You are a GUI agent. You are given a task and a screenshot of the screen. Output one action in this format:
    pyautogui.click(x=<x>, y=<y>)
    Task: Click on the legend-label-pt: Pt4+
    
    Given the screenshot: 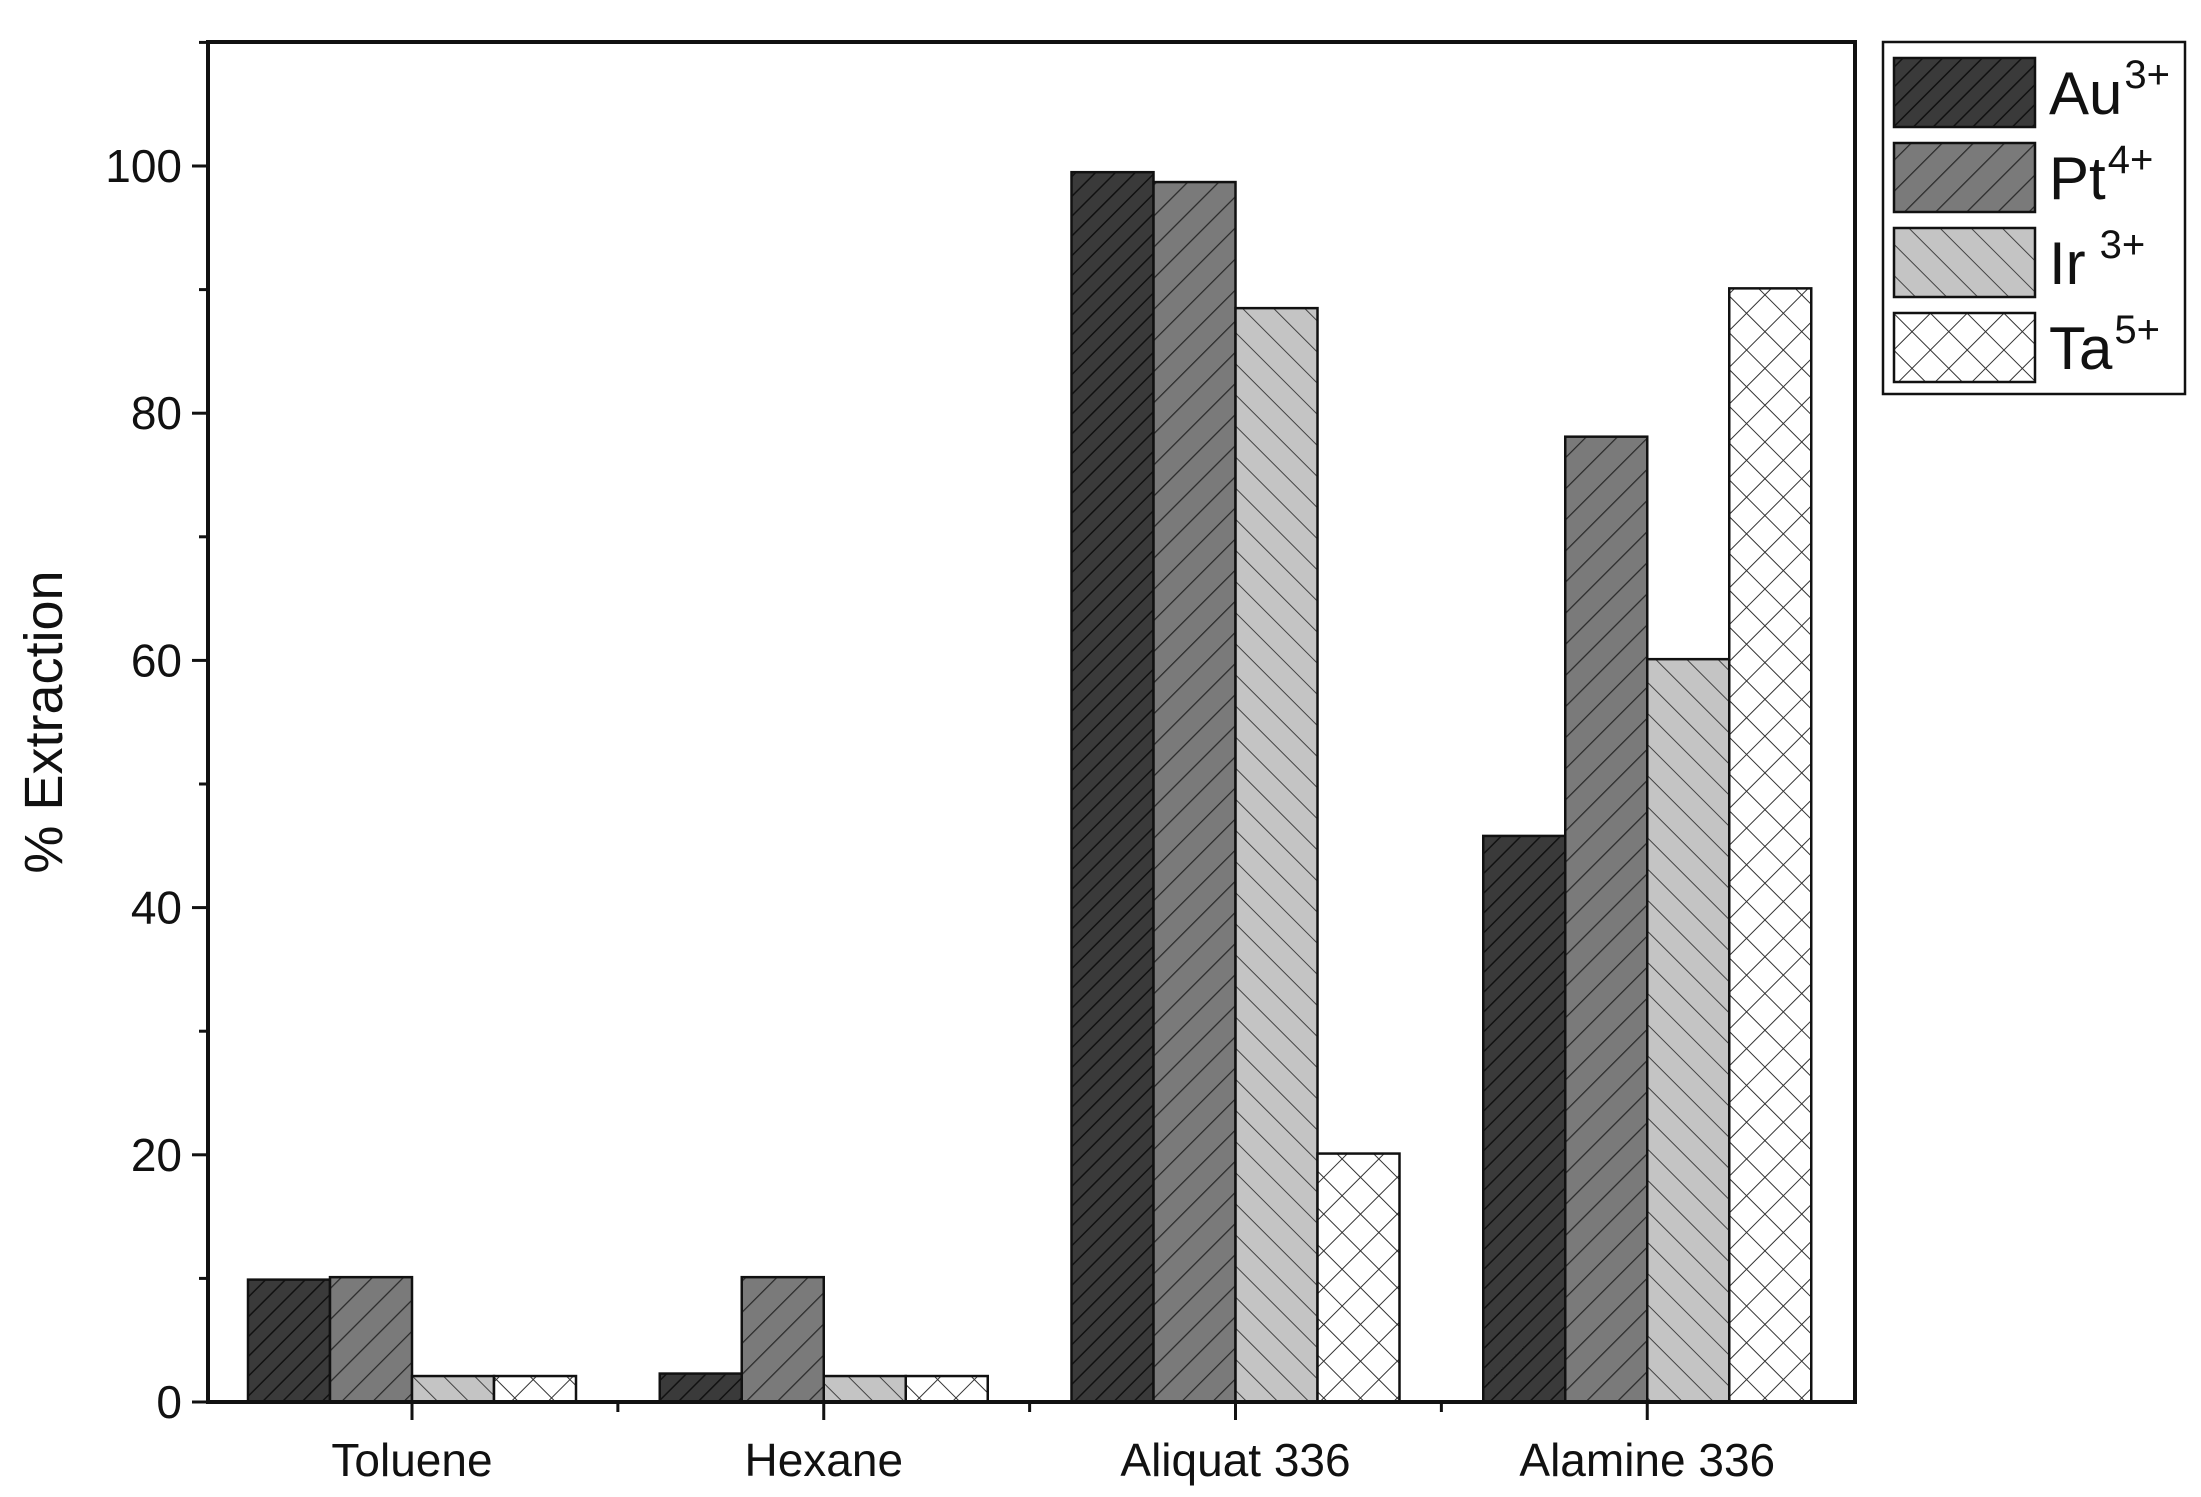 What is the action you would take?
    pyautogui.click(x=2101, y=175)
    